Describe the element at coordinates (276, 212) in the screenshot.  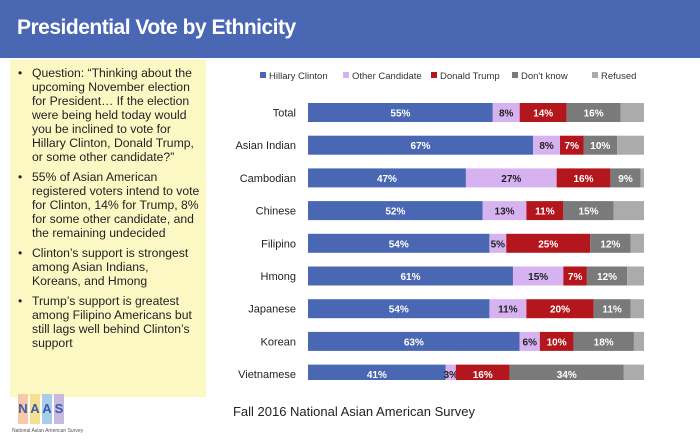
I see `category-label: Chinese` at that location.